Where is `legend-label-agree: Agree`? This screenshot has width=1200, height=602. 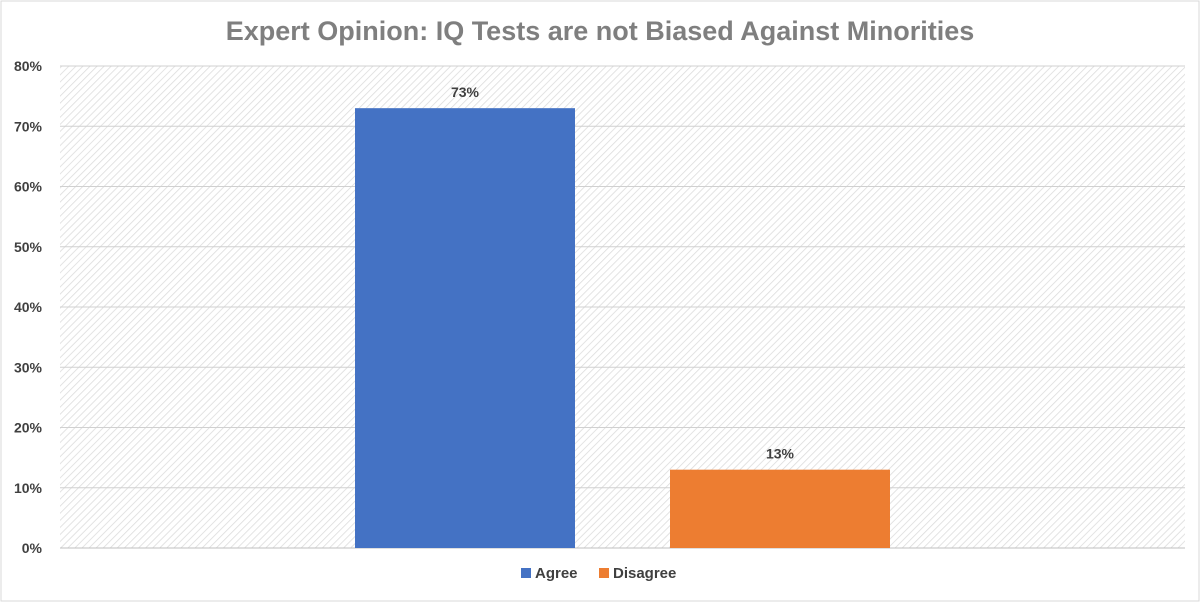
legend-label-agree: Agree is located at coordinates (556, 573).